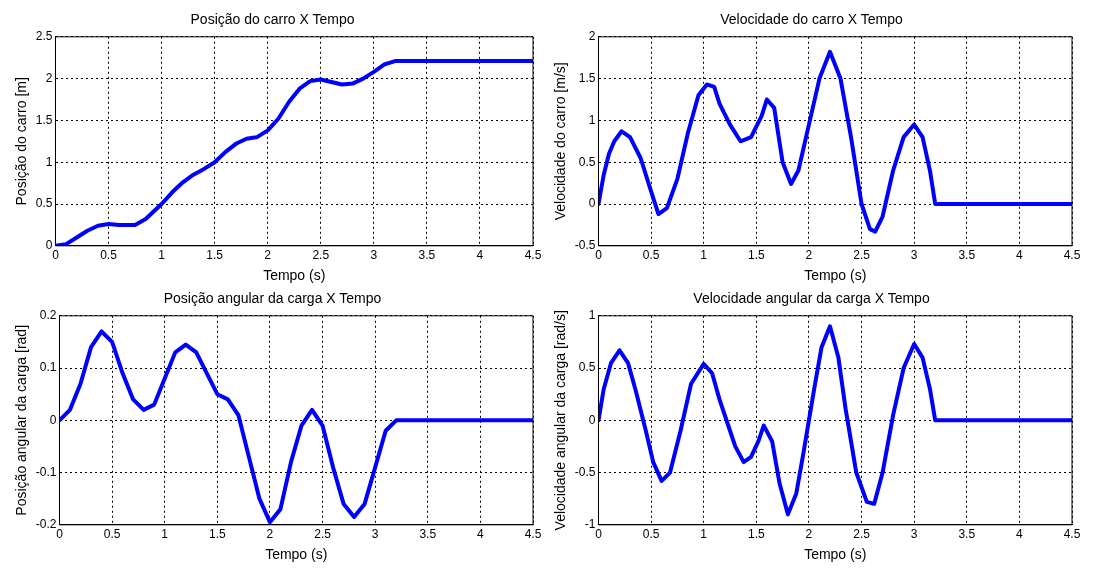  I want to click on y-tick-label: 0.2, so click(48, 315).